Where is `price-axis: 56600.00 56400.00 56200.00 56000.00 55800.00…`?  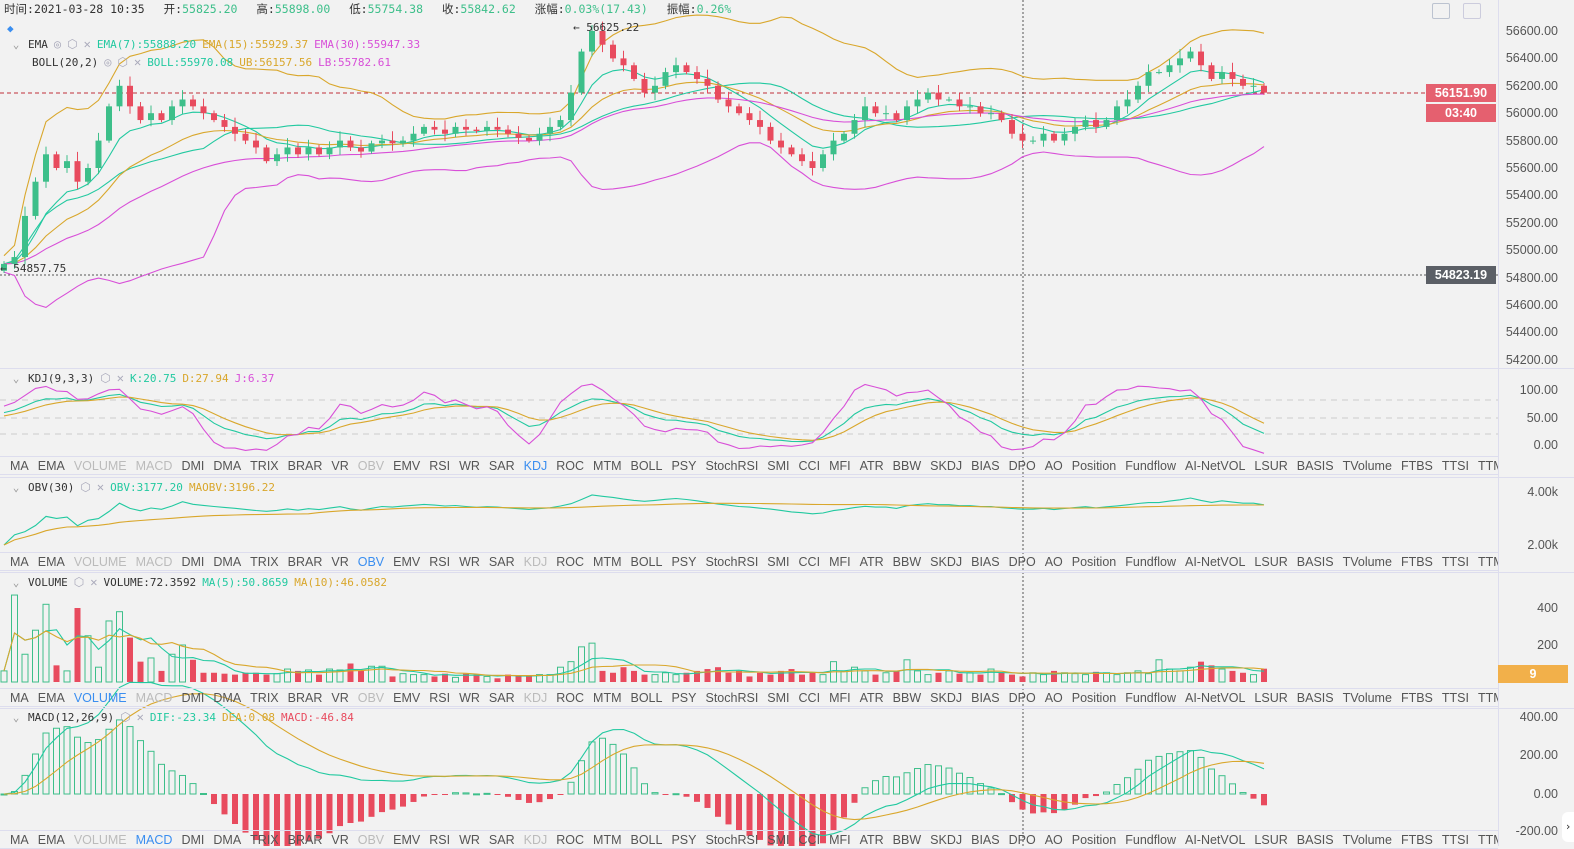
price-axis: 56600.00 56400.00 56200.00 56000.00 55800.00… is located at coordinates (1536, 184).